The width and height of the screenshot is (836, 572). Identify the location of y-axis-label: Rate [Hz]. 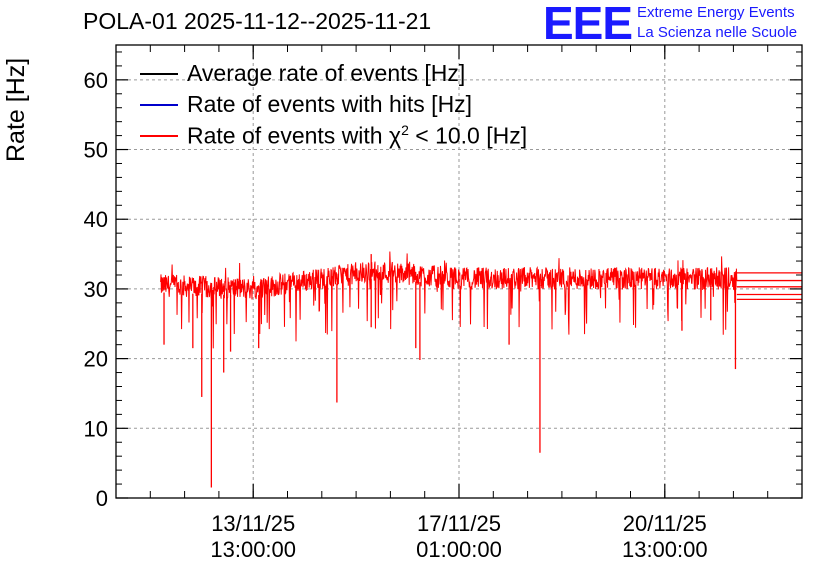
(16, 109).